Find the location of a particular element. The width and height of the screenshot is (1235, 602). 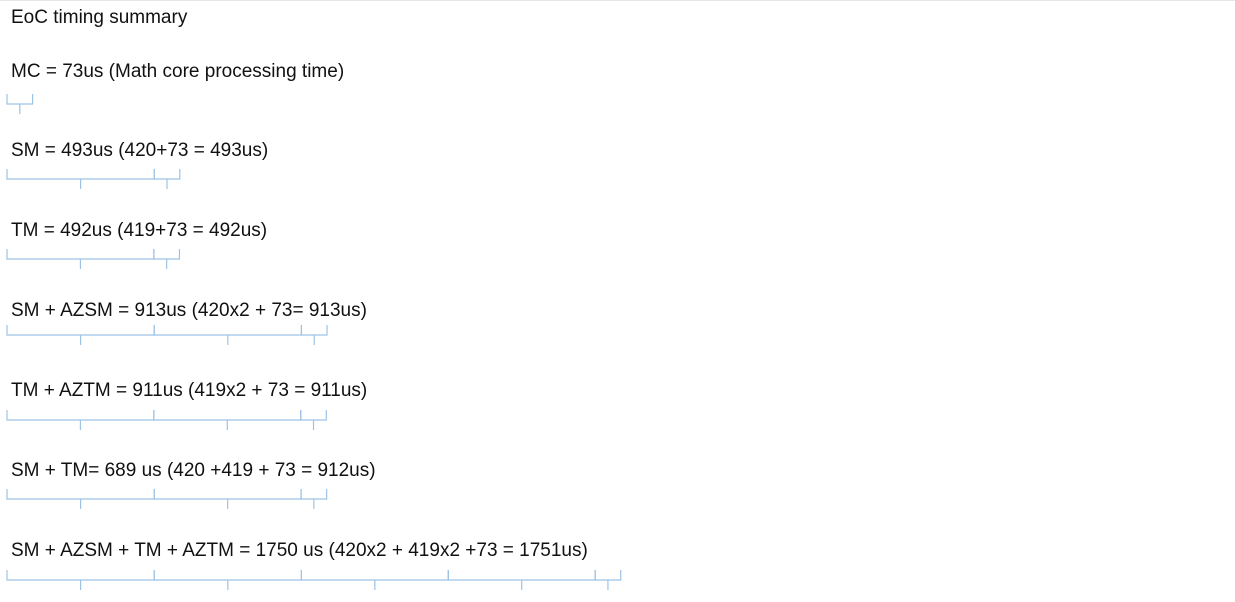

brace-row3-seg0 is located at coordinates (80, 335).